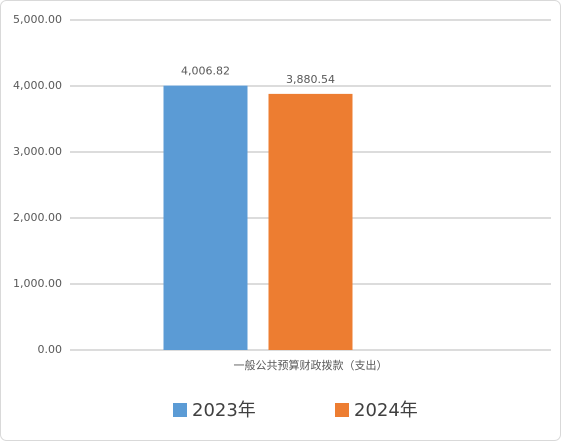 The width and height of the screenshot is (561, 441). What do you see at coordinates (224, 410) in the screenshot?
I see `legend-label: 2023年` at bounding box center [224, 410].